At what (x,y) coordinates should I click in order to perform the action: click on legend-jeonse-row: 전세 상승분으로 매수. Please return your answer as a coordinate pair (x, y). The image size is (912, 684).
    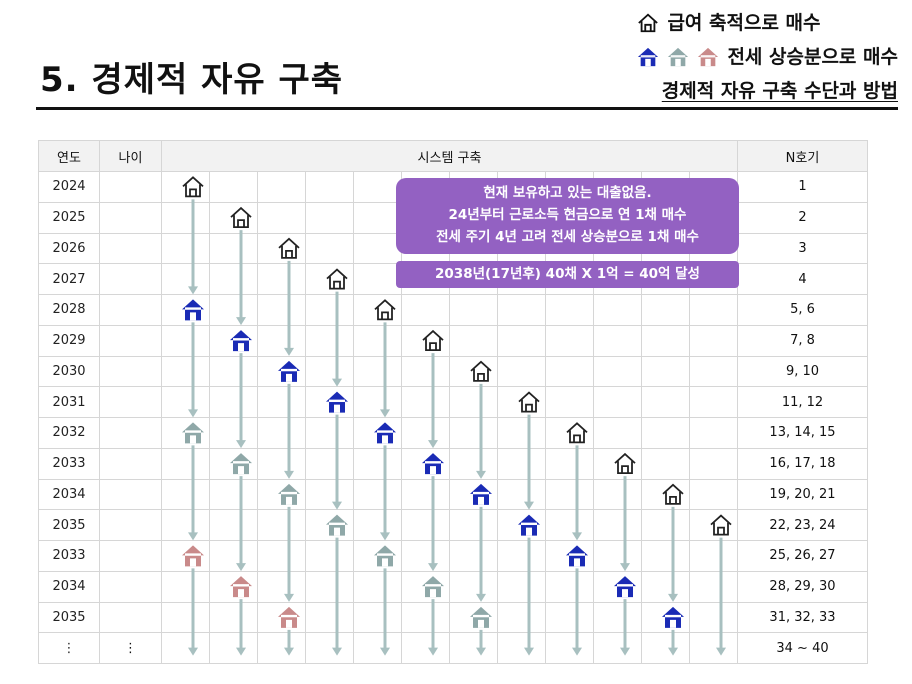
    Looking at the image, I should click on (767, 57).